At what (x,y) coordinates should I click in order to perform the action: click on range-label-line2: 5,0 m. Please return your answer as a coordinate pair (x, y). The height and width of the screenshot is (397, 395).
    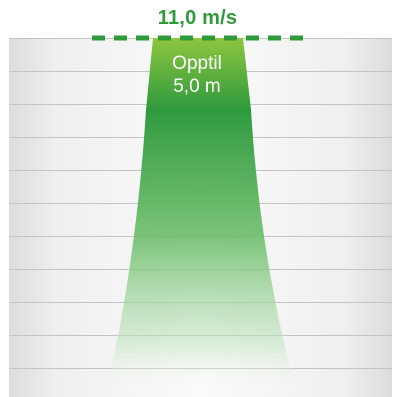
    Looking at the image, I should click on (197, 86).